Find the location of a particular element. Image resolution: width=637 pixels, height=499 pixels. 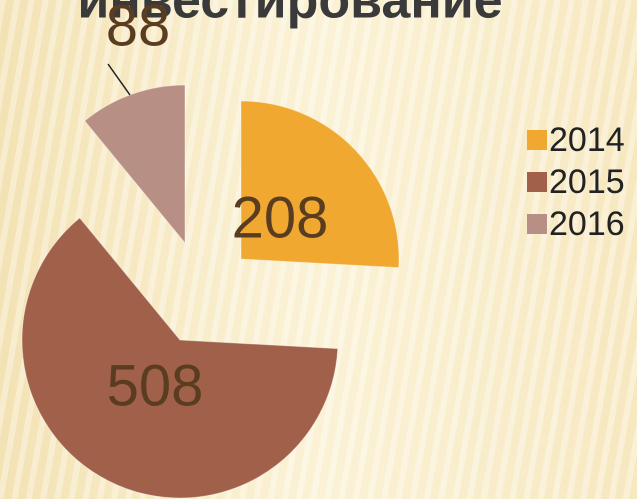

data-label: 508 is located at coordinates (155, 385).